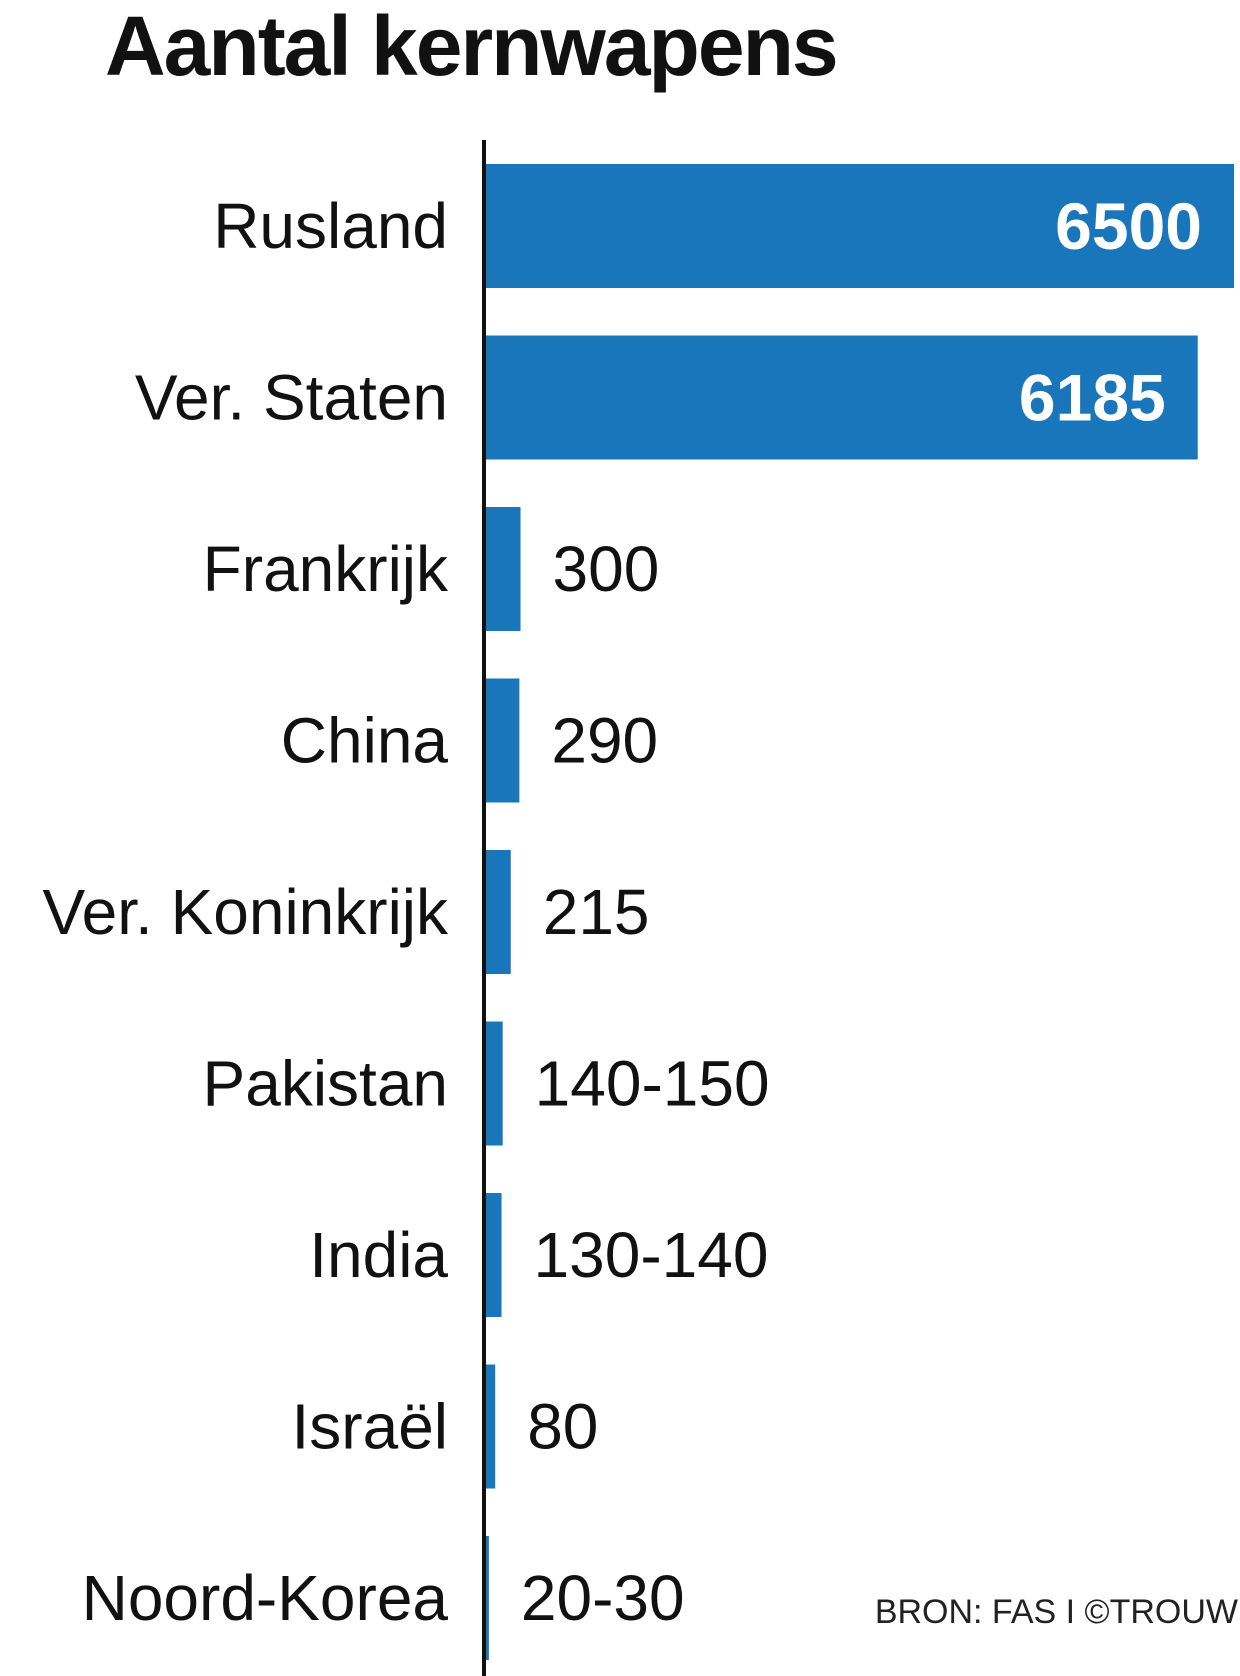 Image resolution: width=1240 pixels, height=1676 pixels. I want to click on value-label-ver-koninkrijk: 215, so click(596, 912).